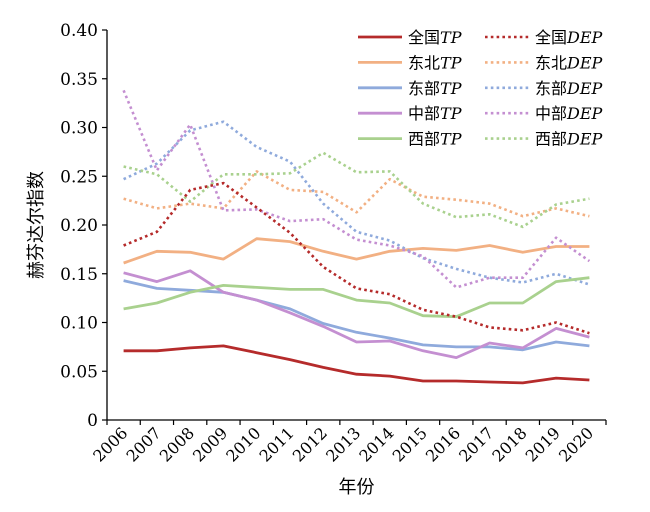  I want to click on legend-label: 全国DEP, so click(569, 37).